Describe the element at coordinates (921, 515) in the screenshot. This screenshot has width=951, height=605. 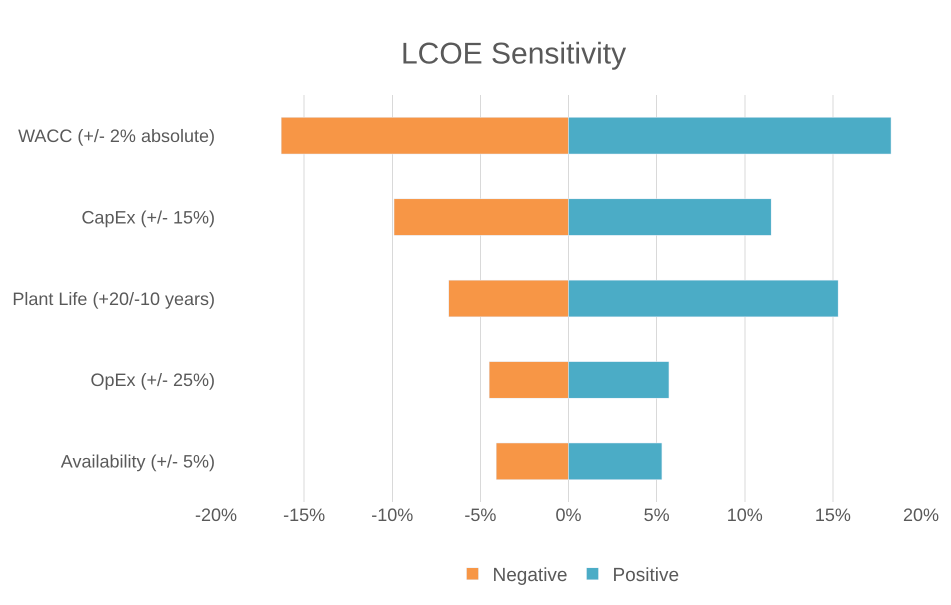
I see `x-tick-label: 20%` at that location.